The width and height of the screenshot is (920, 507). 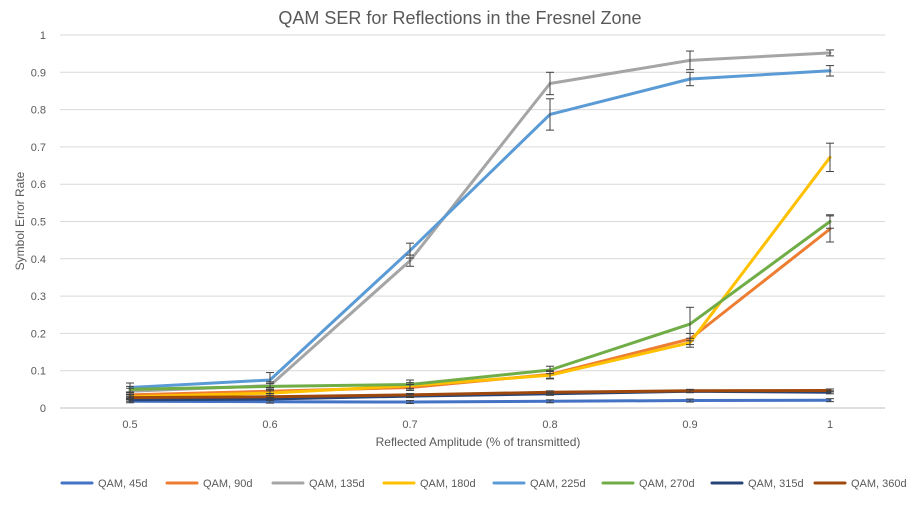 I want to click on y-tick-label: 0.7, so click(x=38, y=148).